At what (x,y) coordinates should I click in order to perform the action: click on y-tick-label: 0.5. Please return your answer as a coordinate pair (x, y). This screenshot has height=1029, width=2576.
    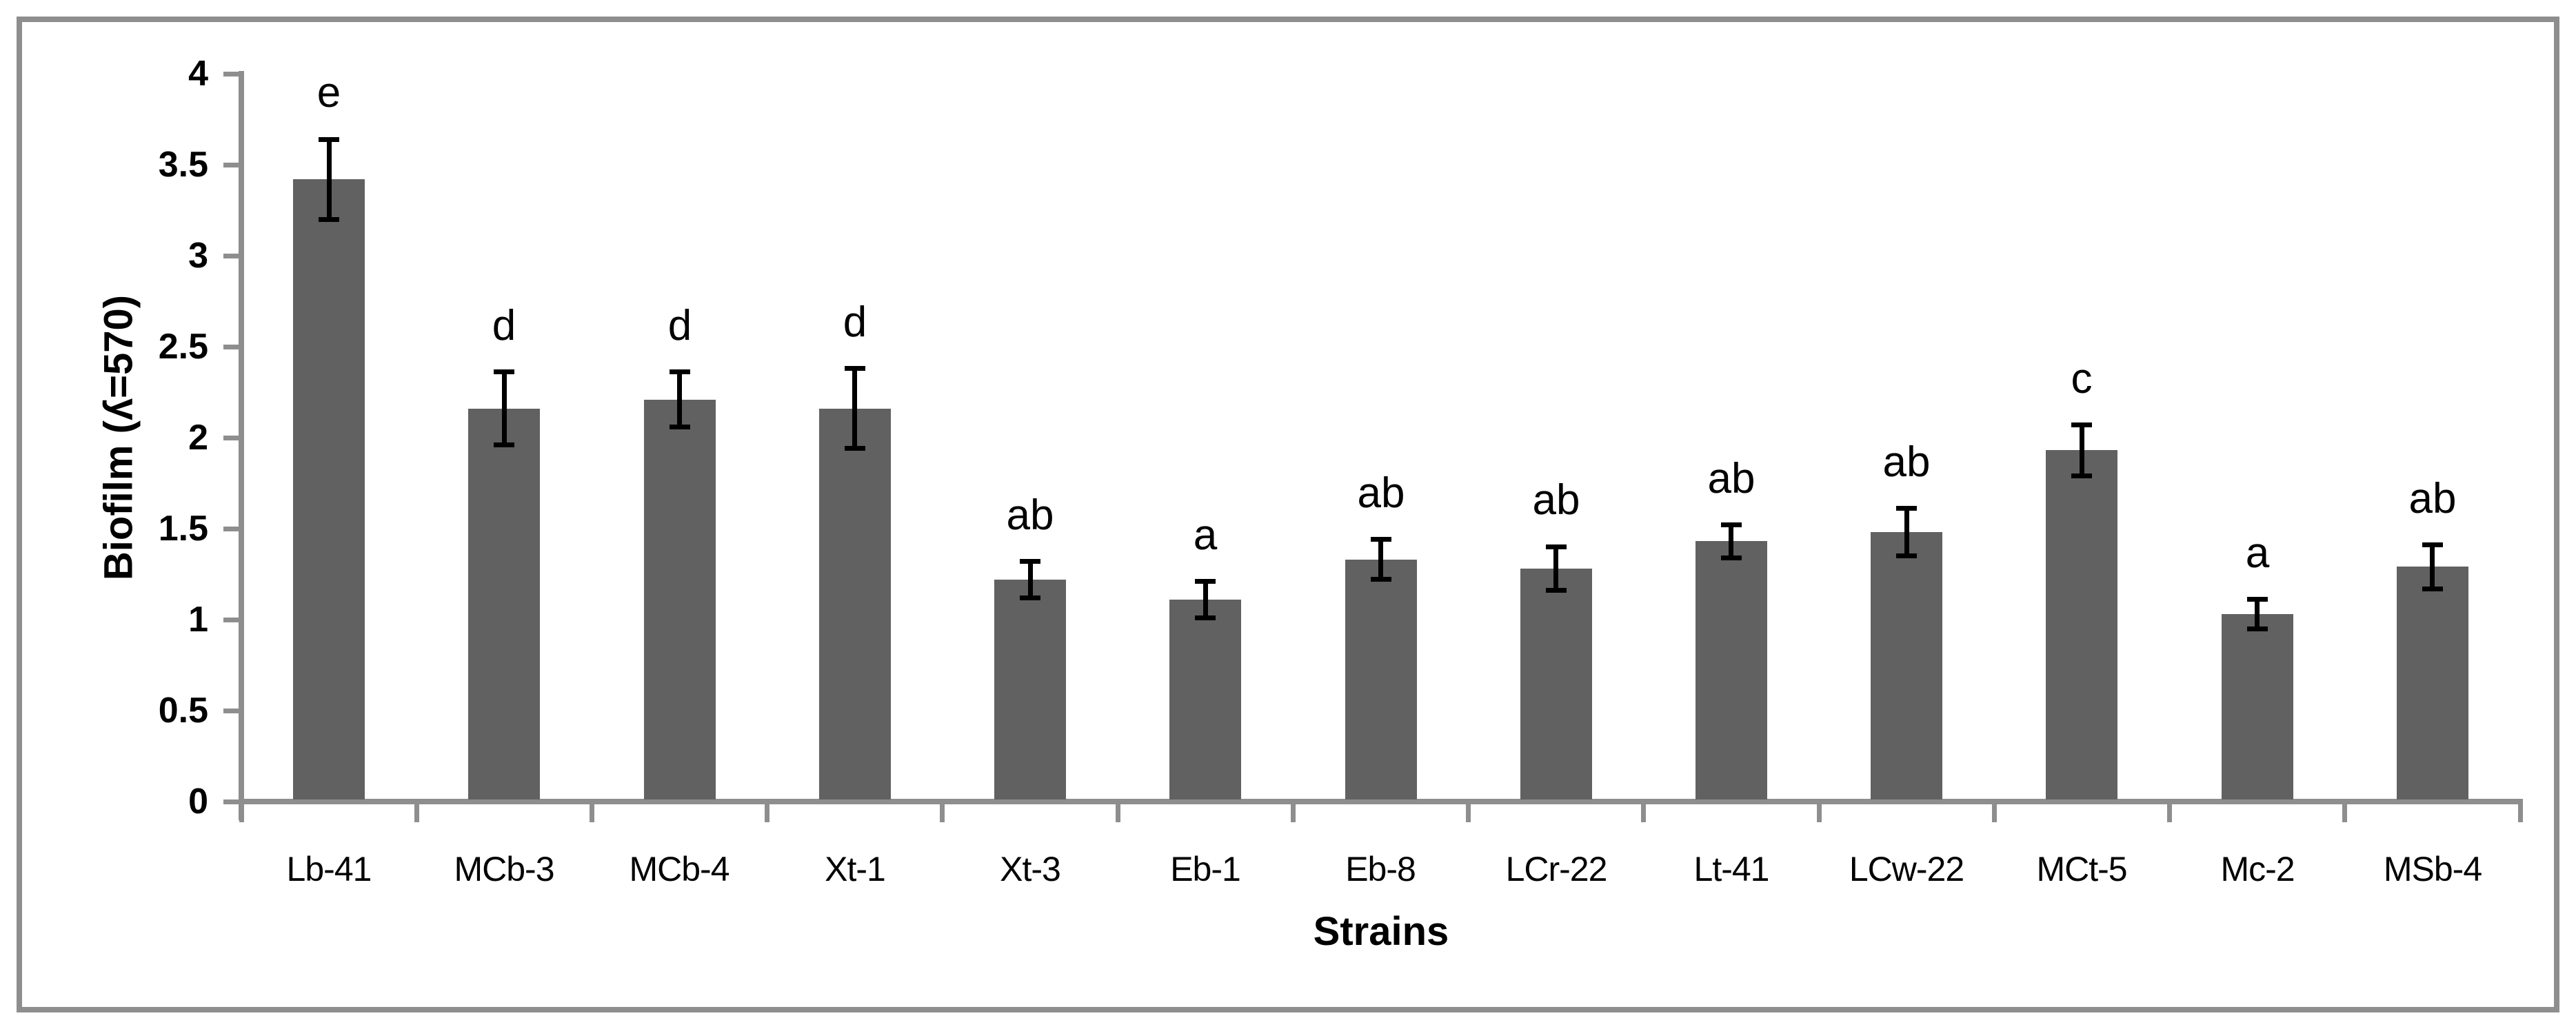
    Looking at the image, I should click on (183, 711).